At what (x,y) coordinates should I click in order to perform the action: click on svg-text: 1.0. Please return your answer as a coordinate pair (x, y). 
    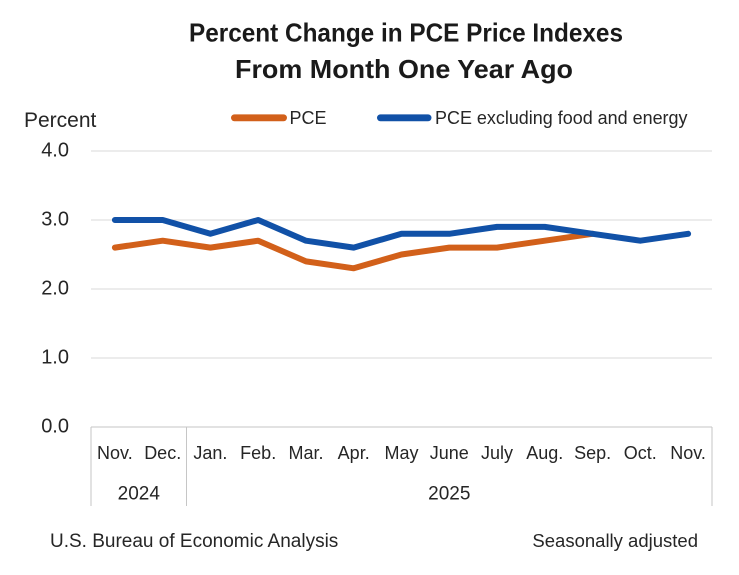
    Looking at the image, I should click on (55, 358).